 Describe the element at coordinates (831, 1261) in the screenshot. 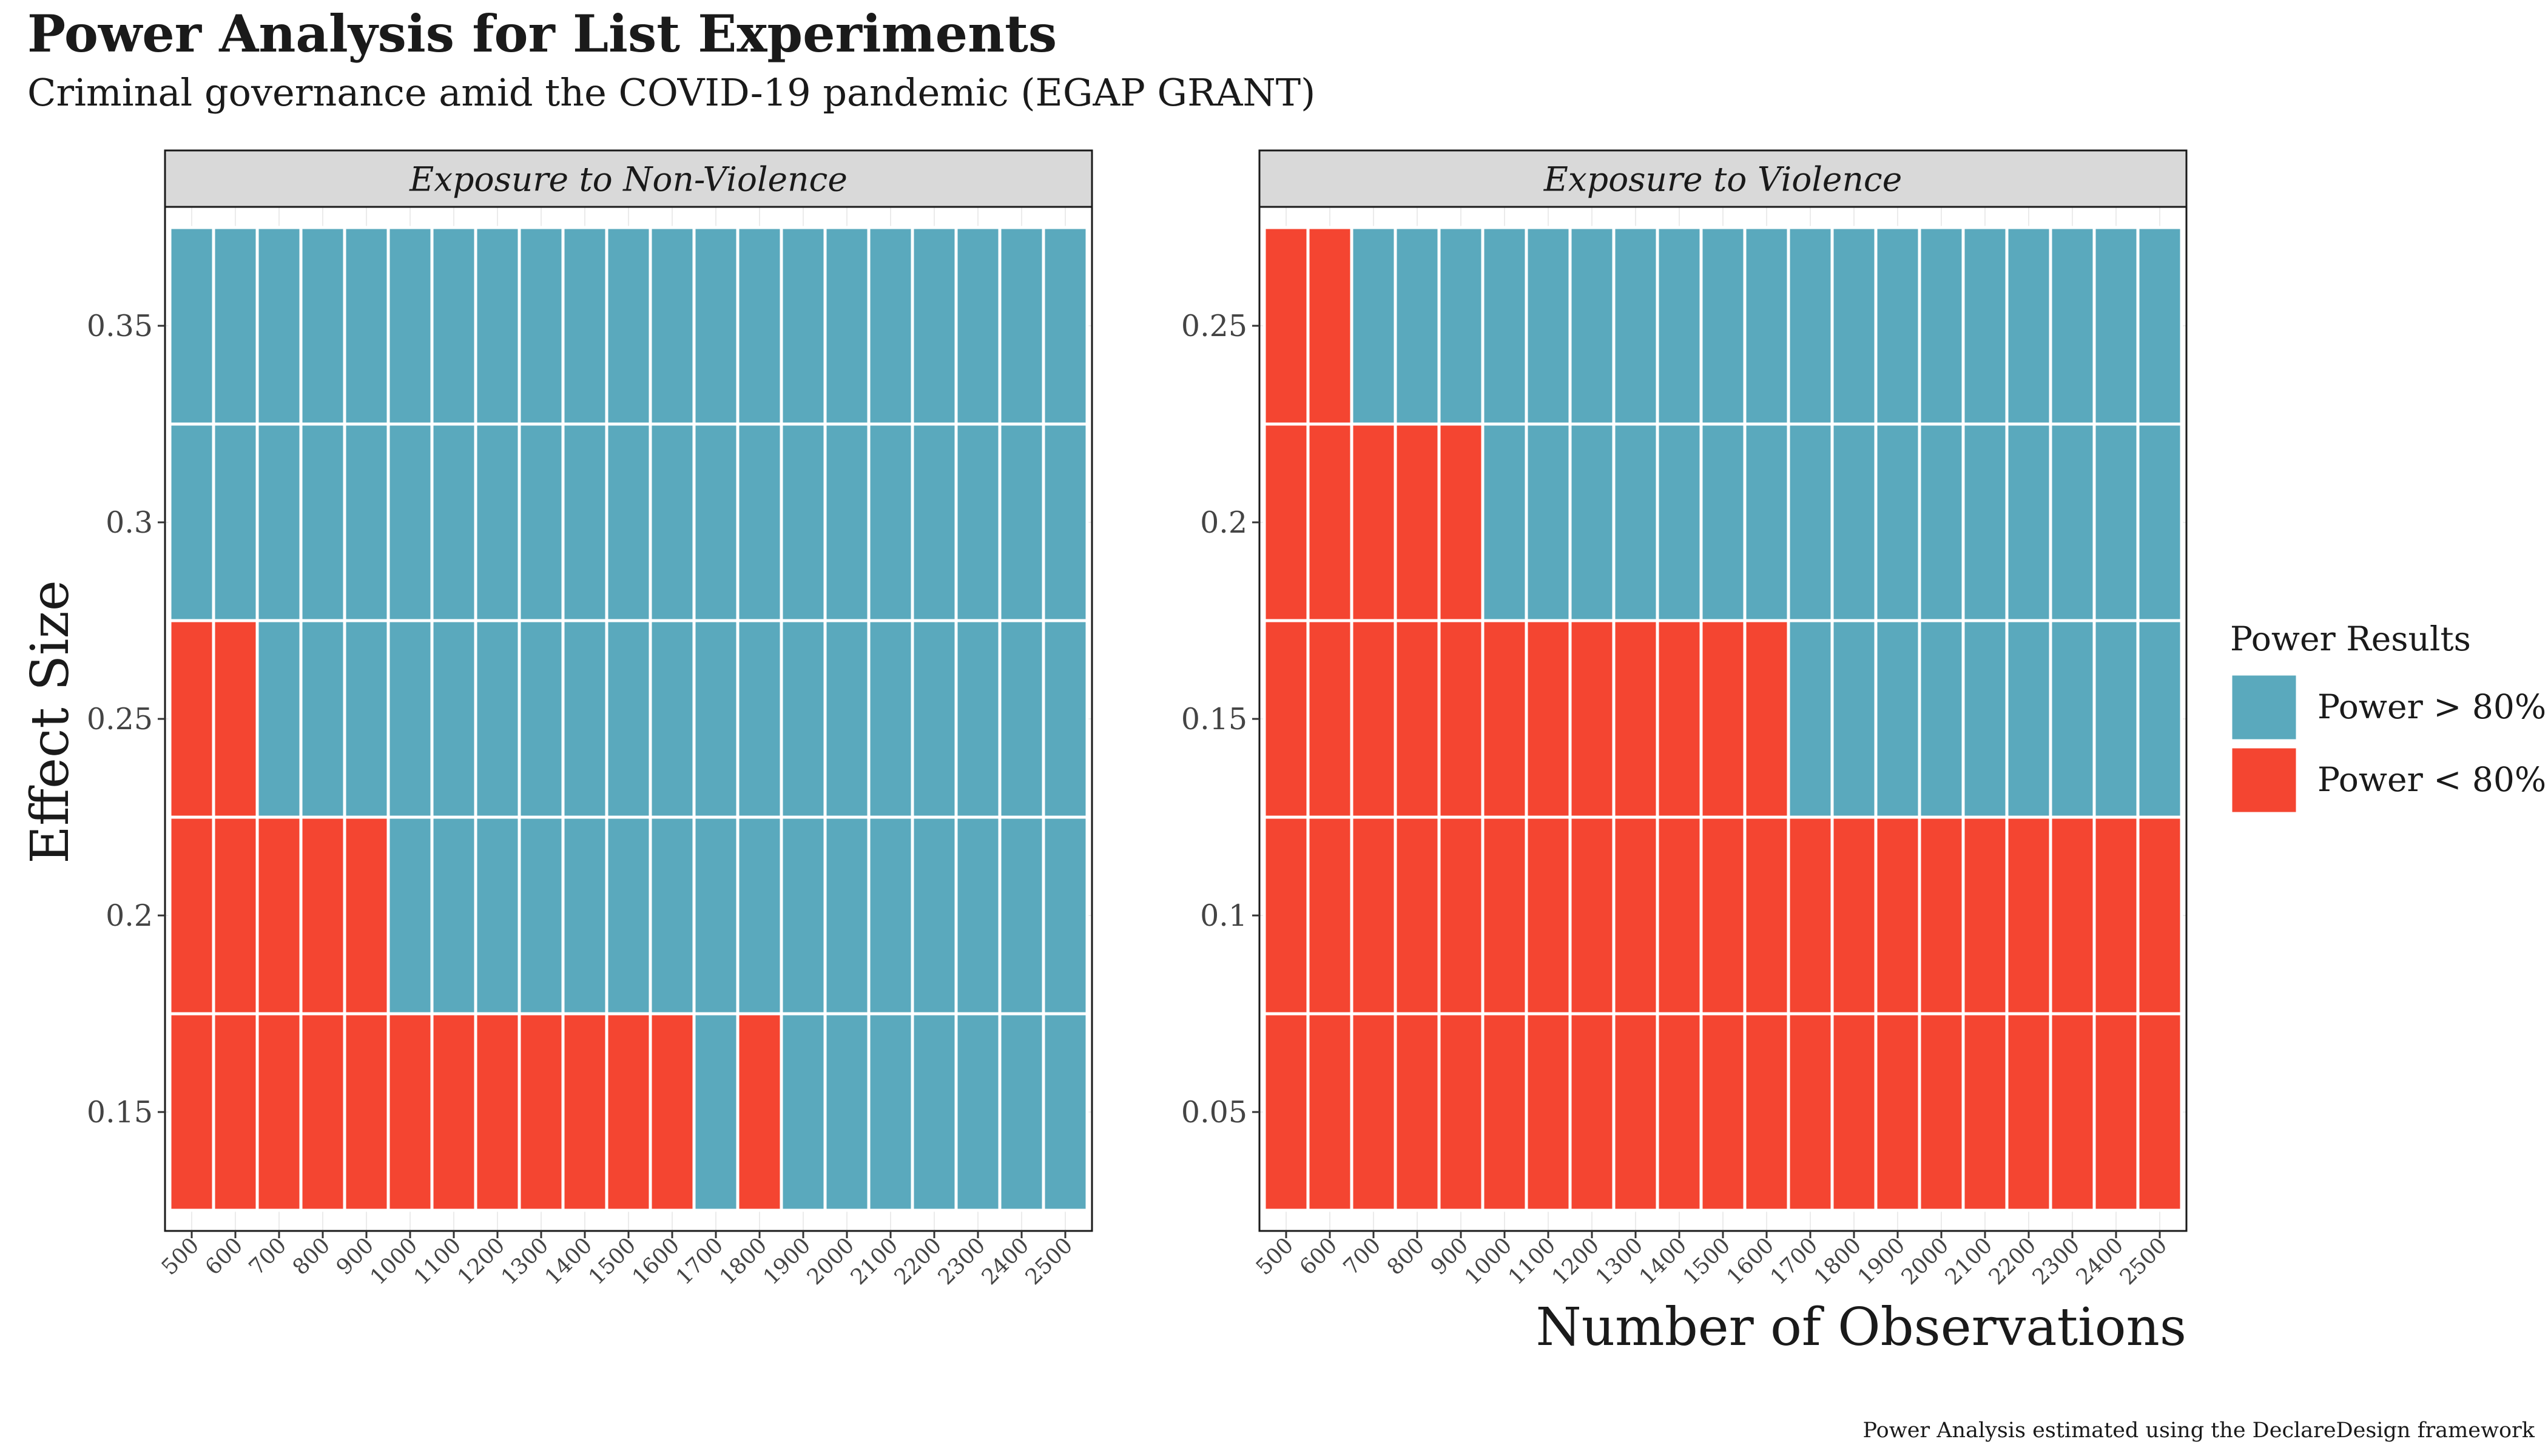

I see `x-tick-label: 2000` at that location.